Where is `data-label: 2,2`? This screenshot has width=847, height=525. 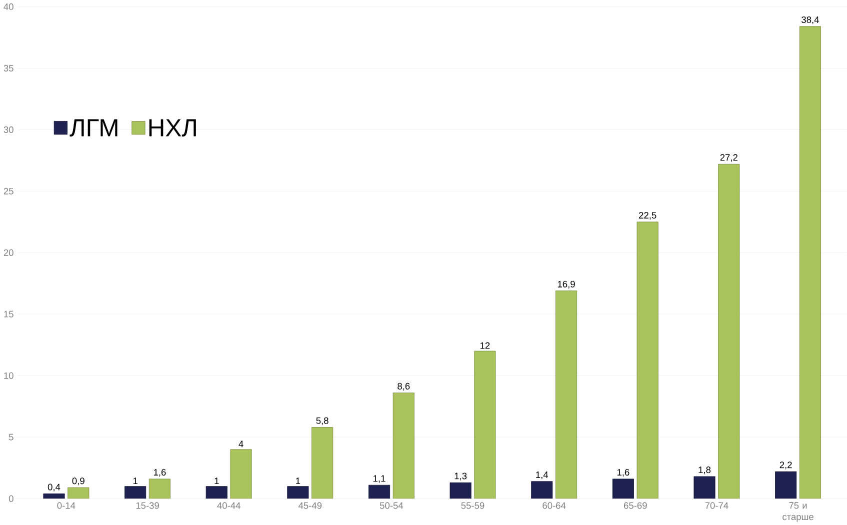 data-label: 2,2 is located at coordinates (786, 465).